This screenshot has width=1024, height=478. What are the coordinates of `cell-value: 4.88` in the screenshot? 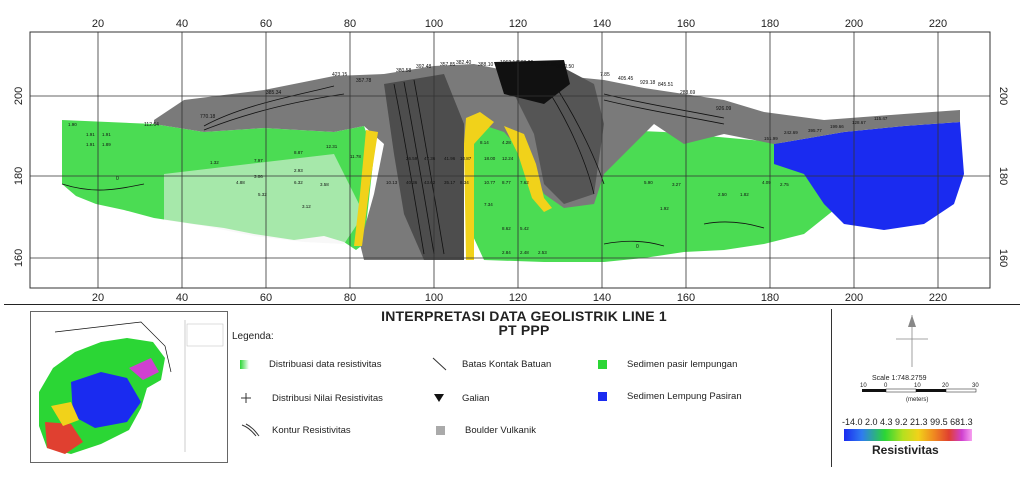 It's located at (240, 182).